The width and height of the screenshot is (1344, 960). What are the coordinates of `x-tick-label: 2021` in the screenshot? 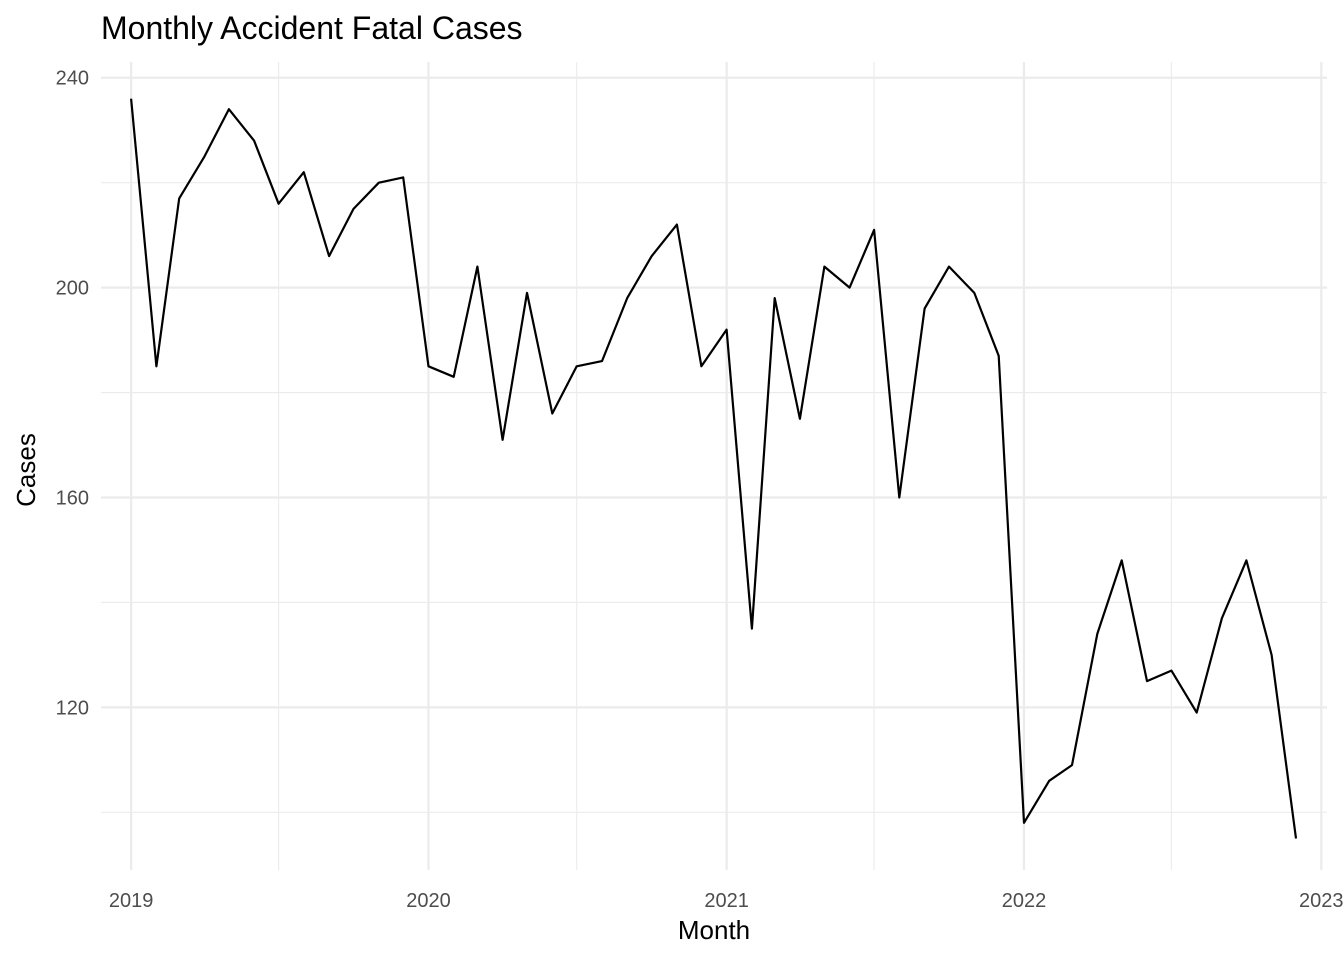 It's located at (726, 901).